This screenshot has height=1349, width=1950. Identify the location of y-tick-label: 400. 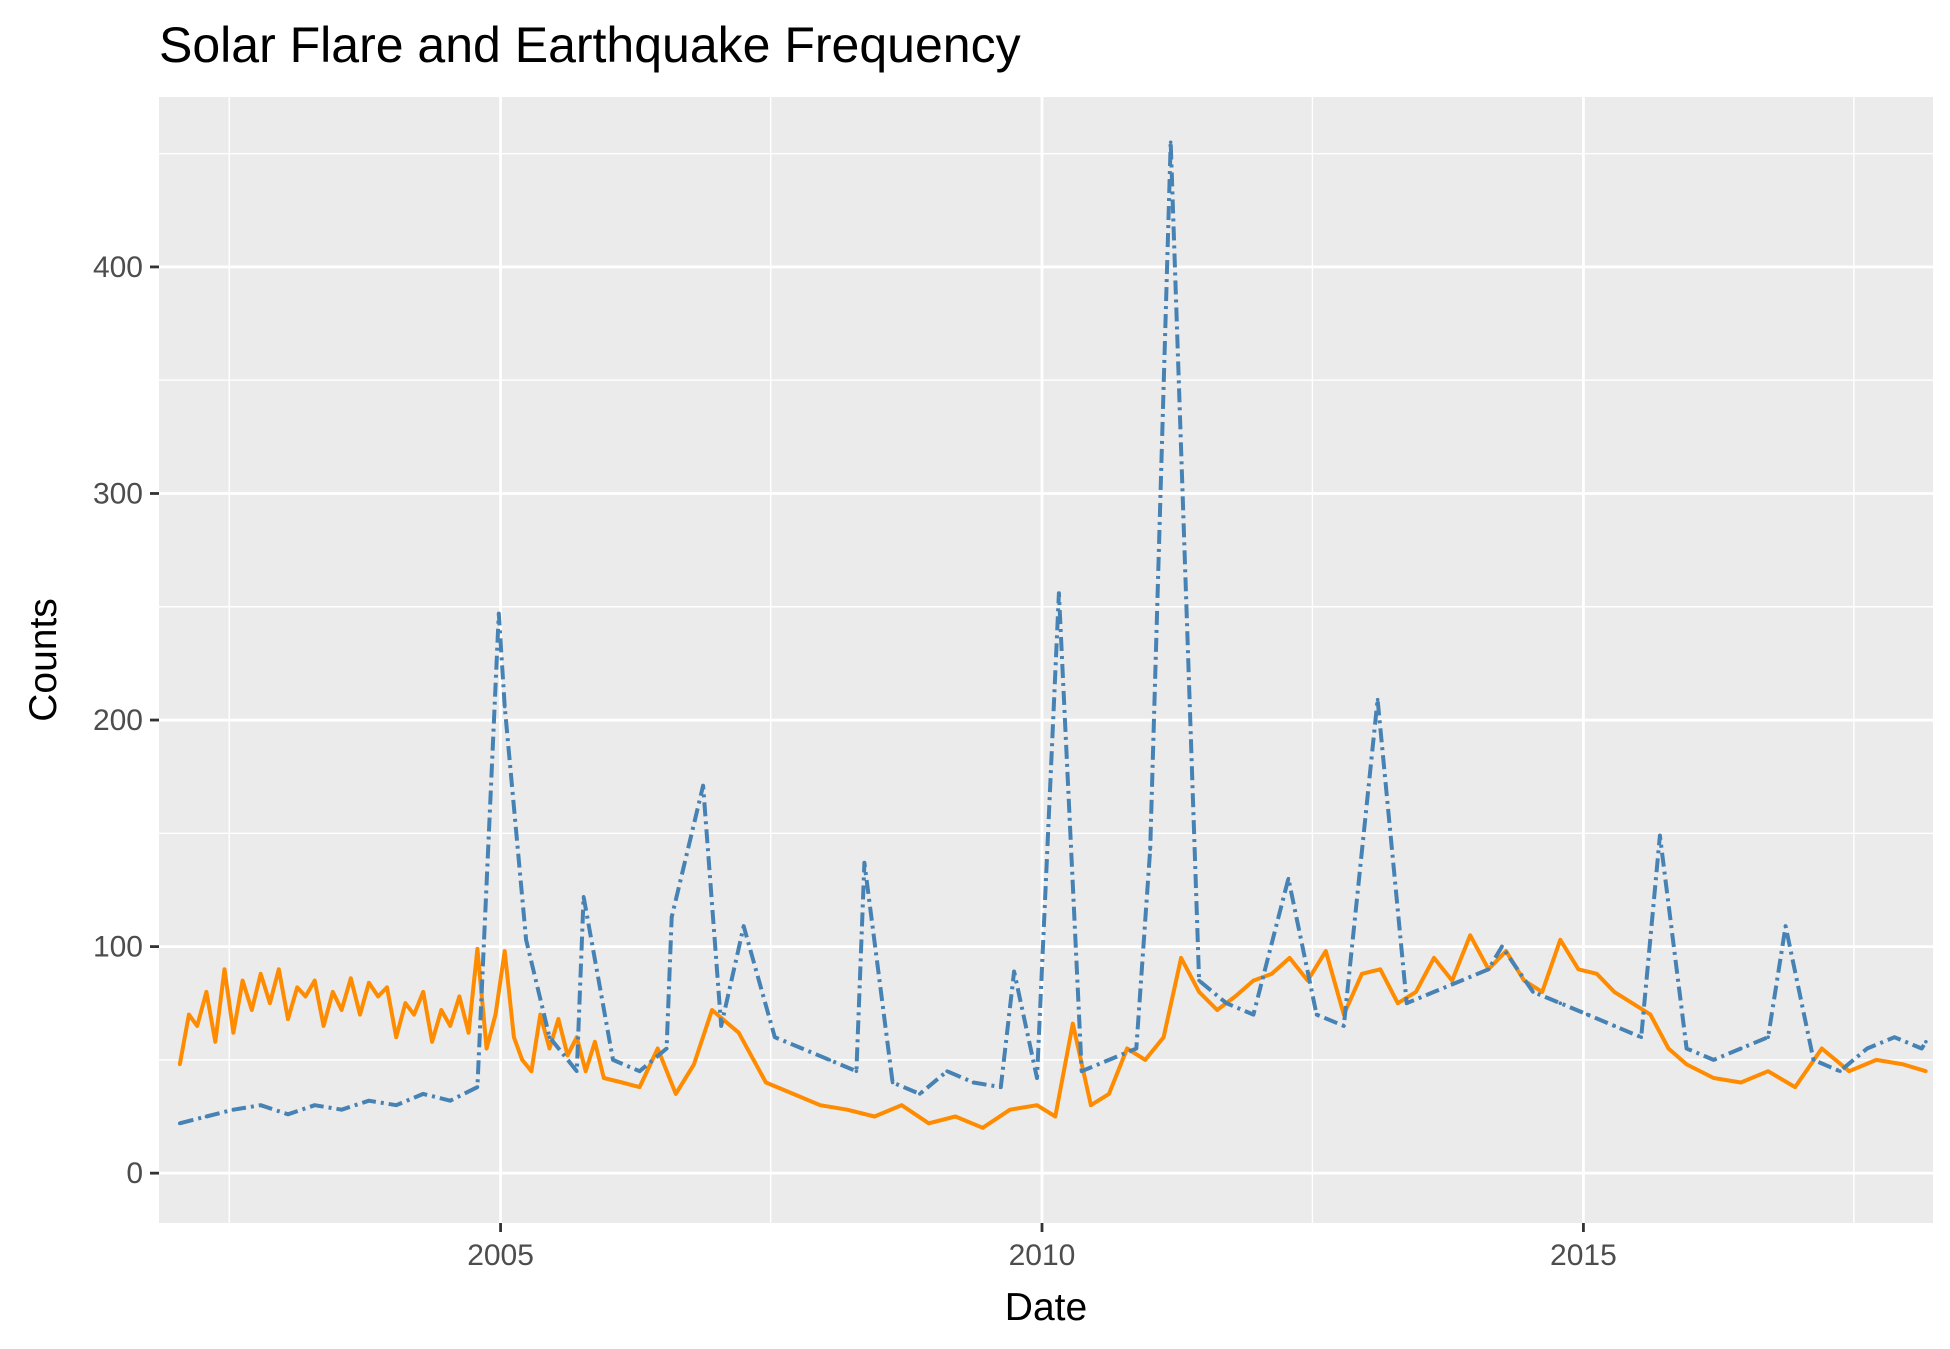
(118, 267).